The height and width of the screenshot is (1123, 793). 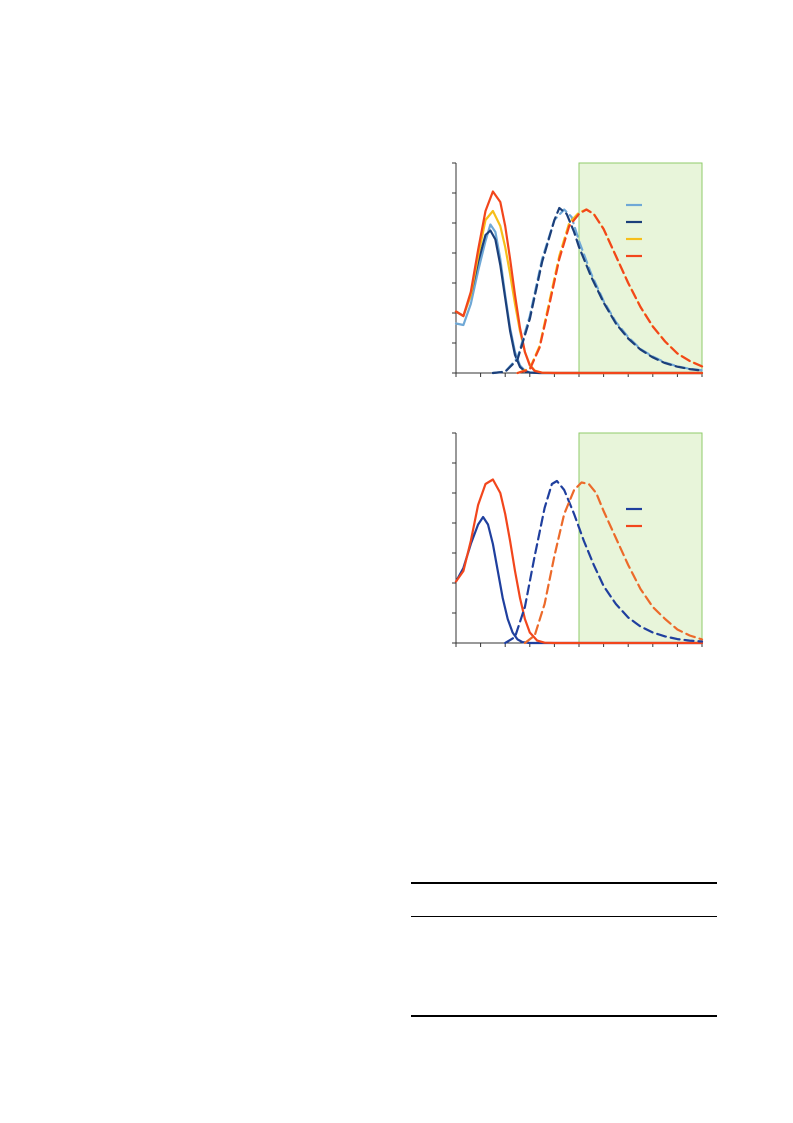 What do you see at coordinates (564, 883) in the screenshot?
I see `table-top-rule` at bounding box center [564, 883].